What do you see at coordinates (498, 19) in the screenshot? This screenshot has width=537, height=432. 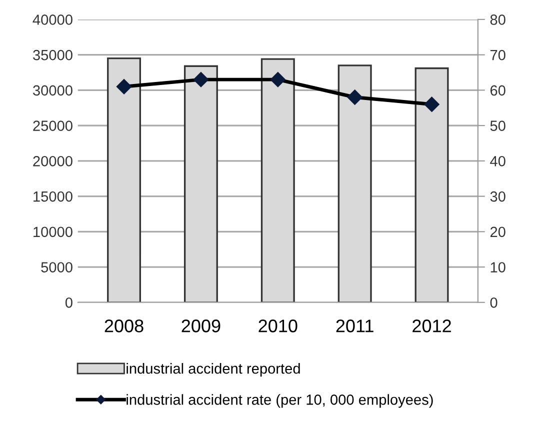 I see `y2-tick-label: 80` at bounding box center [498, 19].